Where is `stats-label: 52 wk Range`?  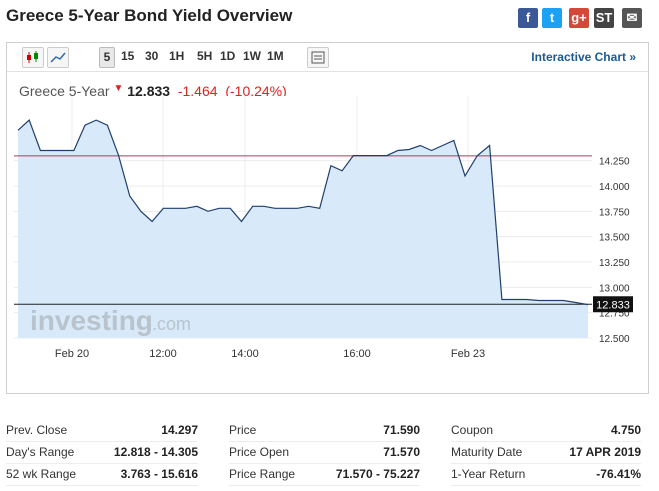 stats-label: 52 wk Range is located at coordinates (41, 474).